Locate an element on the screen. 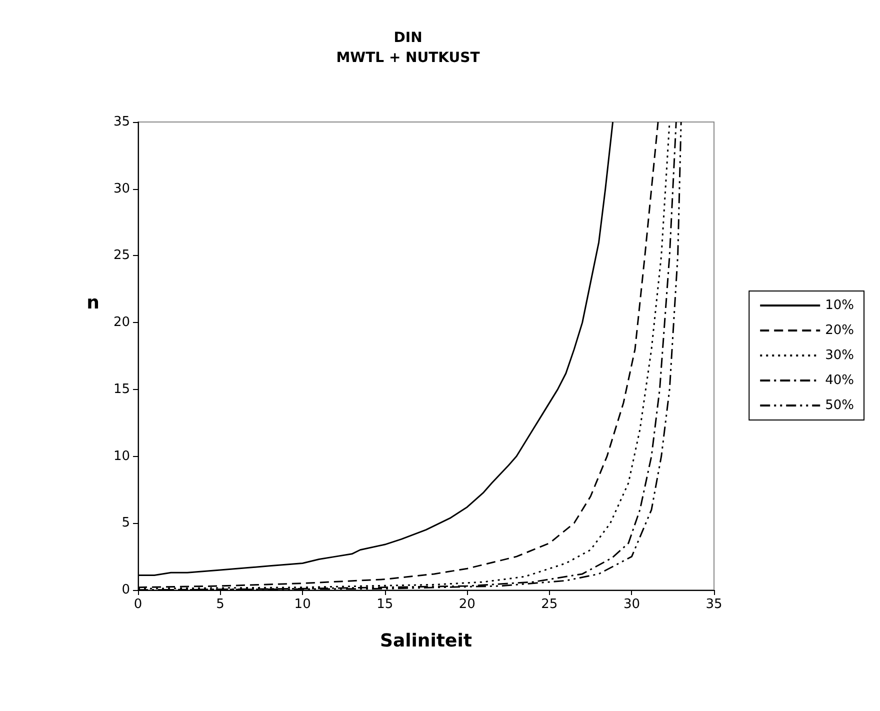  x-tick-label: 20 is located at coordinates (467, 604).